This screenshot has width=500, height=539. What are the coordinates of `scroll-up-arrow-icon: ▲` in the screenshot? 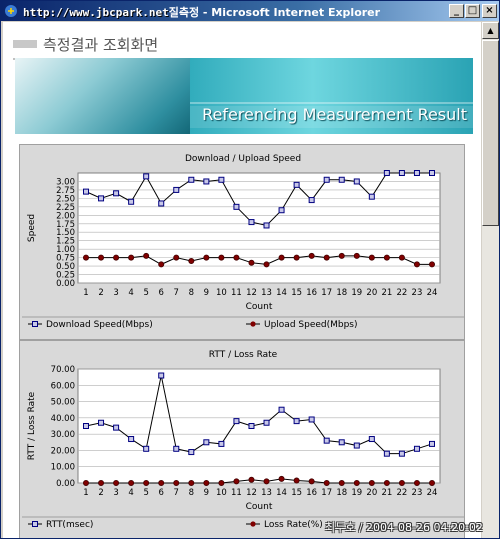 It's located at (490, 30).